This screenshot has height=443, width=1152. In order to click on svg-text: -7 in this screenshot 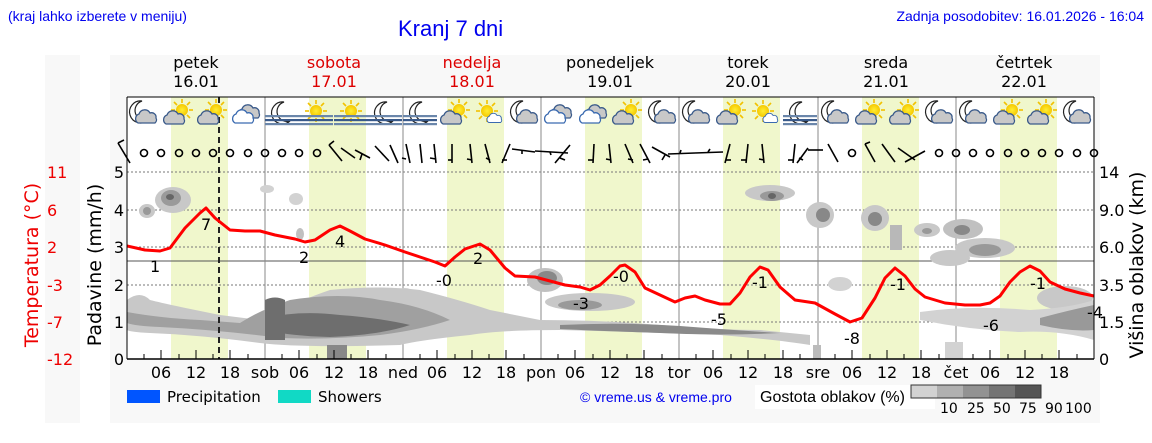, I will do `click(55, 322)`.